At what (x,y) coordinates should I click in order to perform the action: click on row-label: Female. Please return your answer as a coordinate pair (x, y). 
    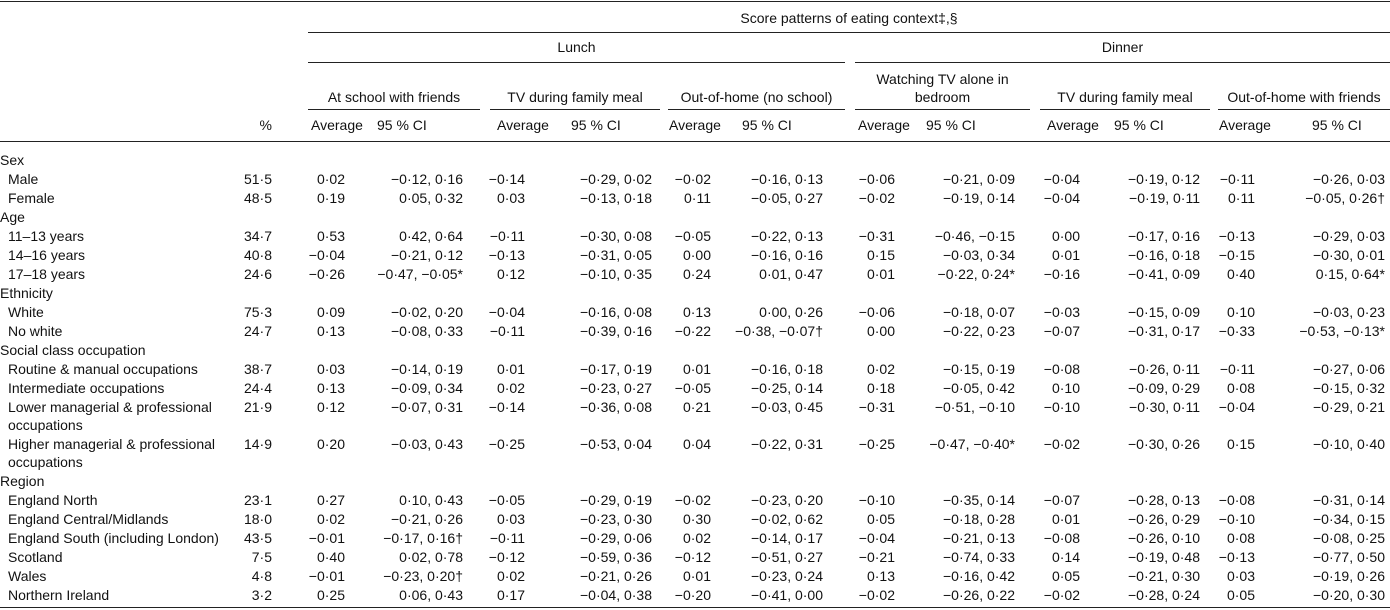
    Looking at the image, I should click on (31, 198).